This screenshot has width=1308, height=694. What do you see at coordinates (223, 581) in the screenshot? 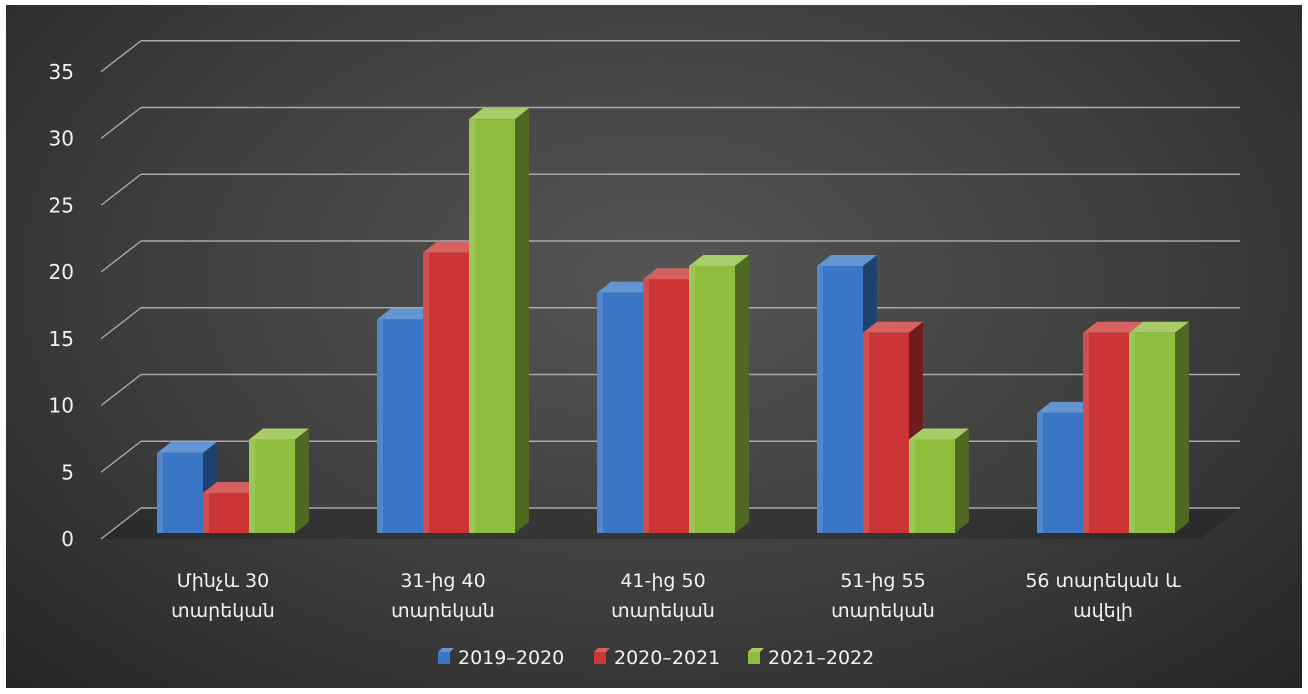
I see `x-category-label: Մինչև 30` at bounding box center [223, 581].